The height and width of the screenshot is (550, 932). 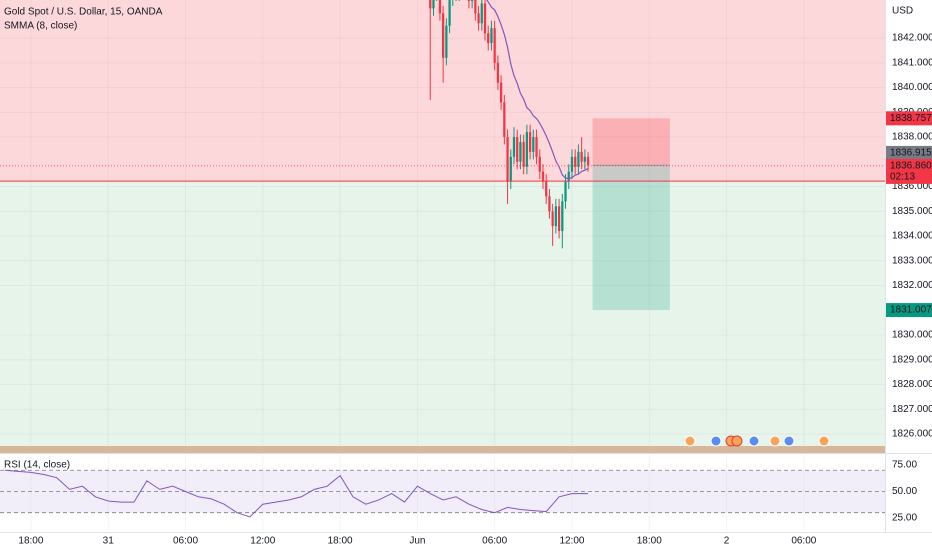 I want to click on y-tick-label: 1832.000, so click(x=912, y=285).